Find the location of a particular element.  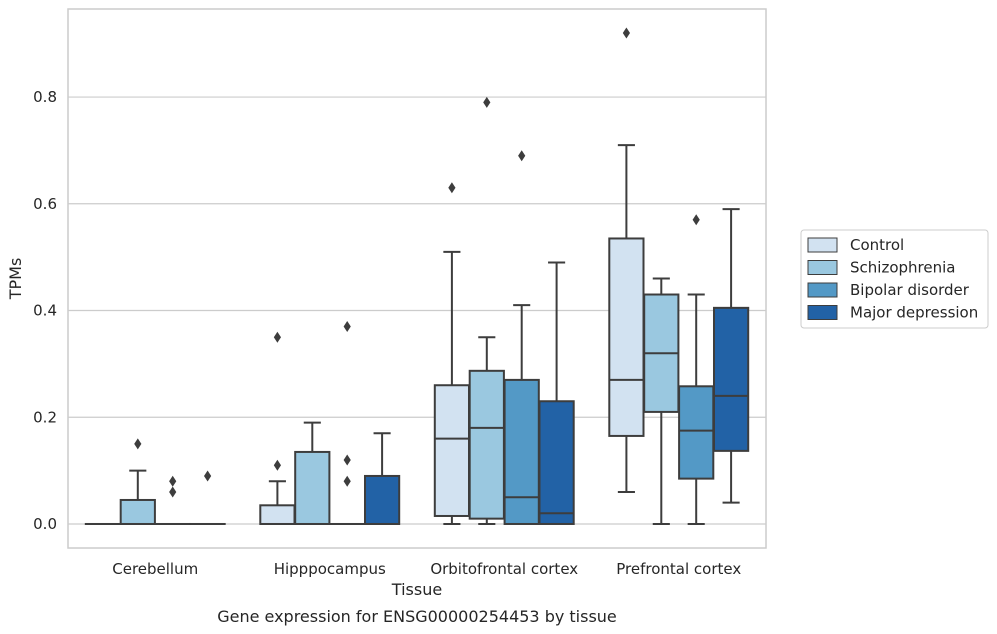

x-axis-label: Tissue is located at coordinates (416, 589).